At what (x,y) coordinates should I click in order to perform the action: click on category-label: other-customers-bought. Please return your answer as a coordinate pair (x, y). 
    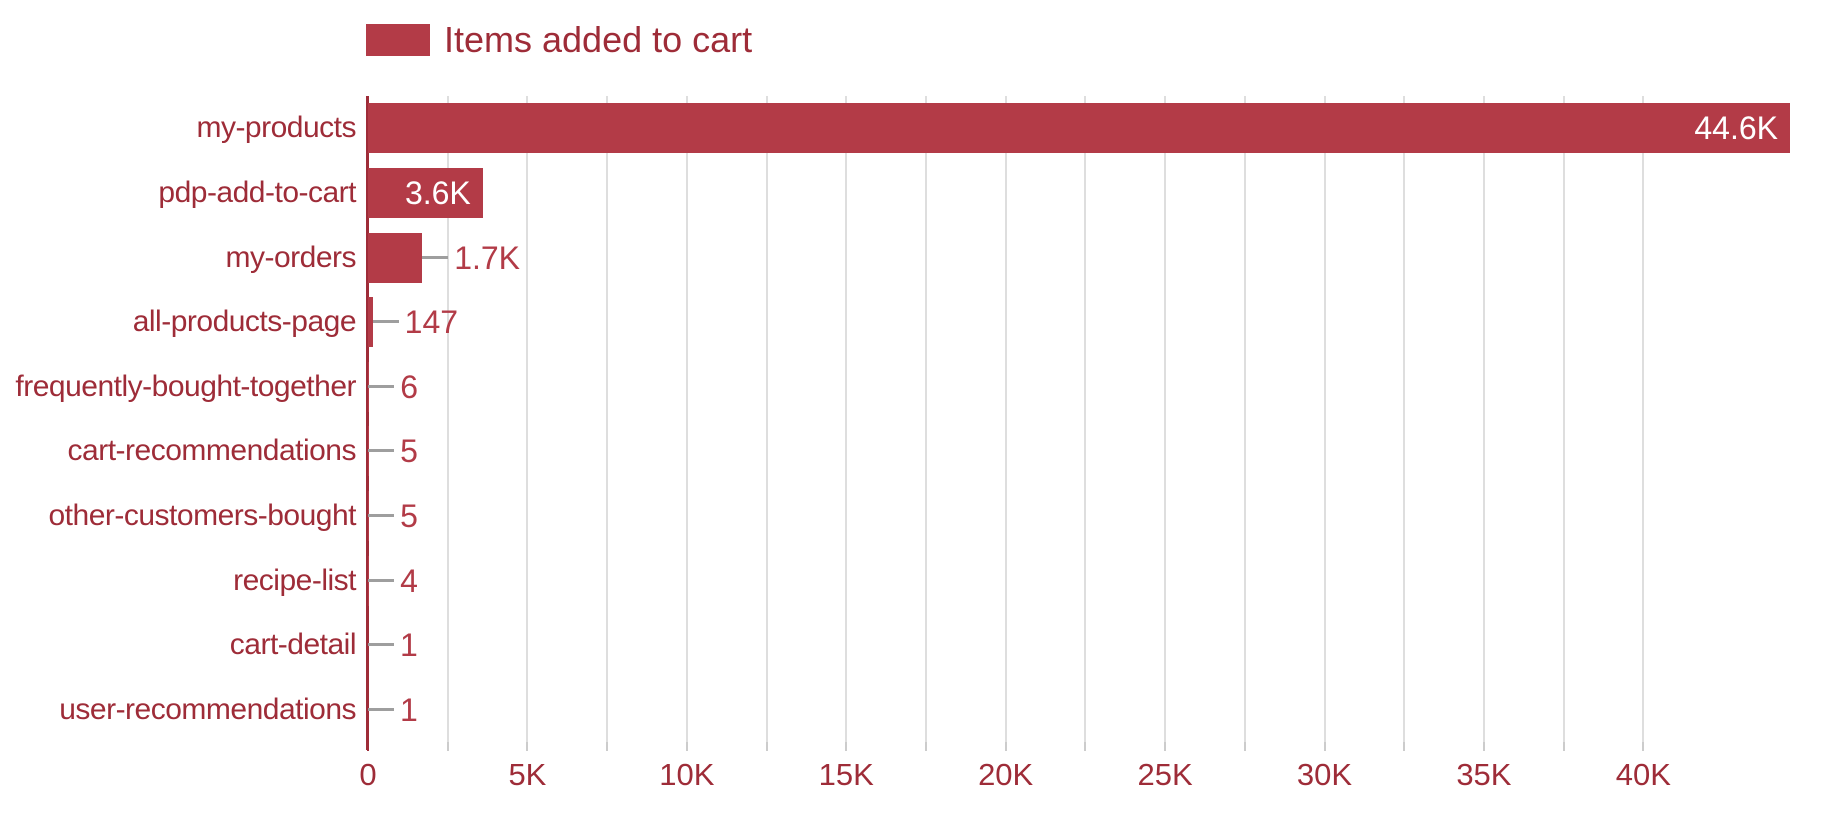
    Looking at the image, I should click on (202, 515).